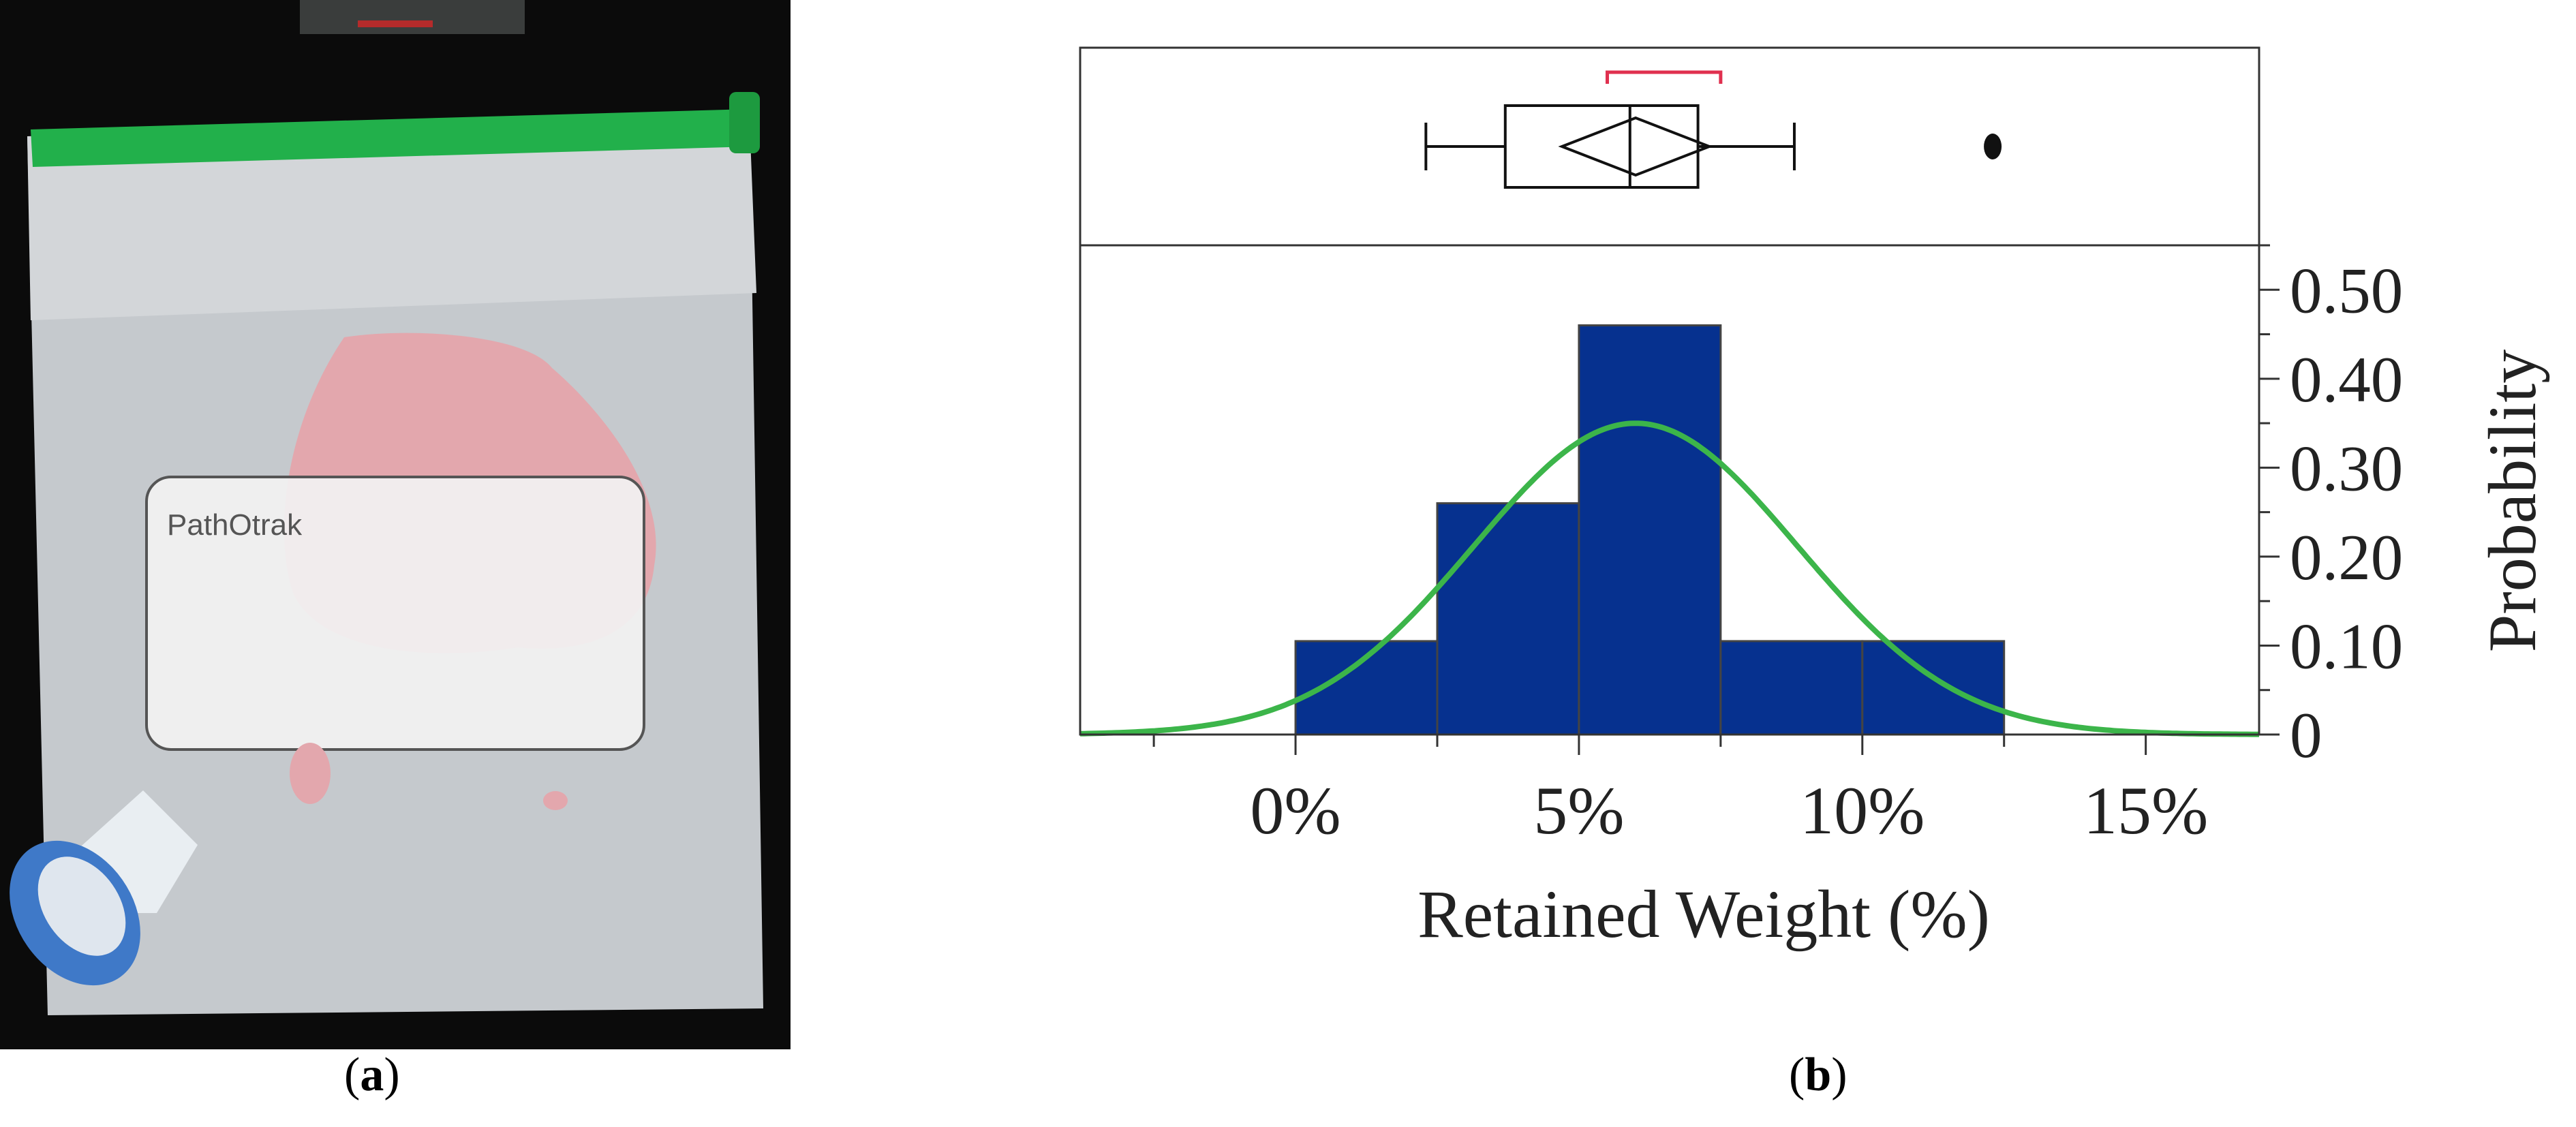 The image size is (2576, 1127). What do you see at coordinates (2346, 379) in the screenshot?
I see `y-tick-label: 0.40` at bounding box center [2346, 379].